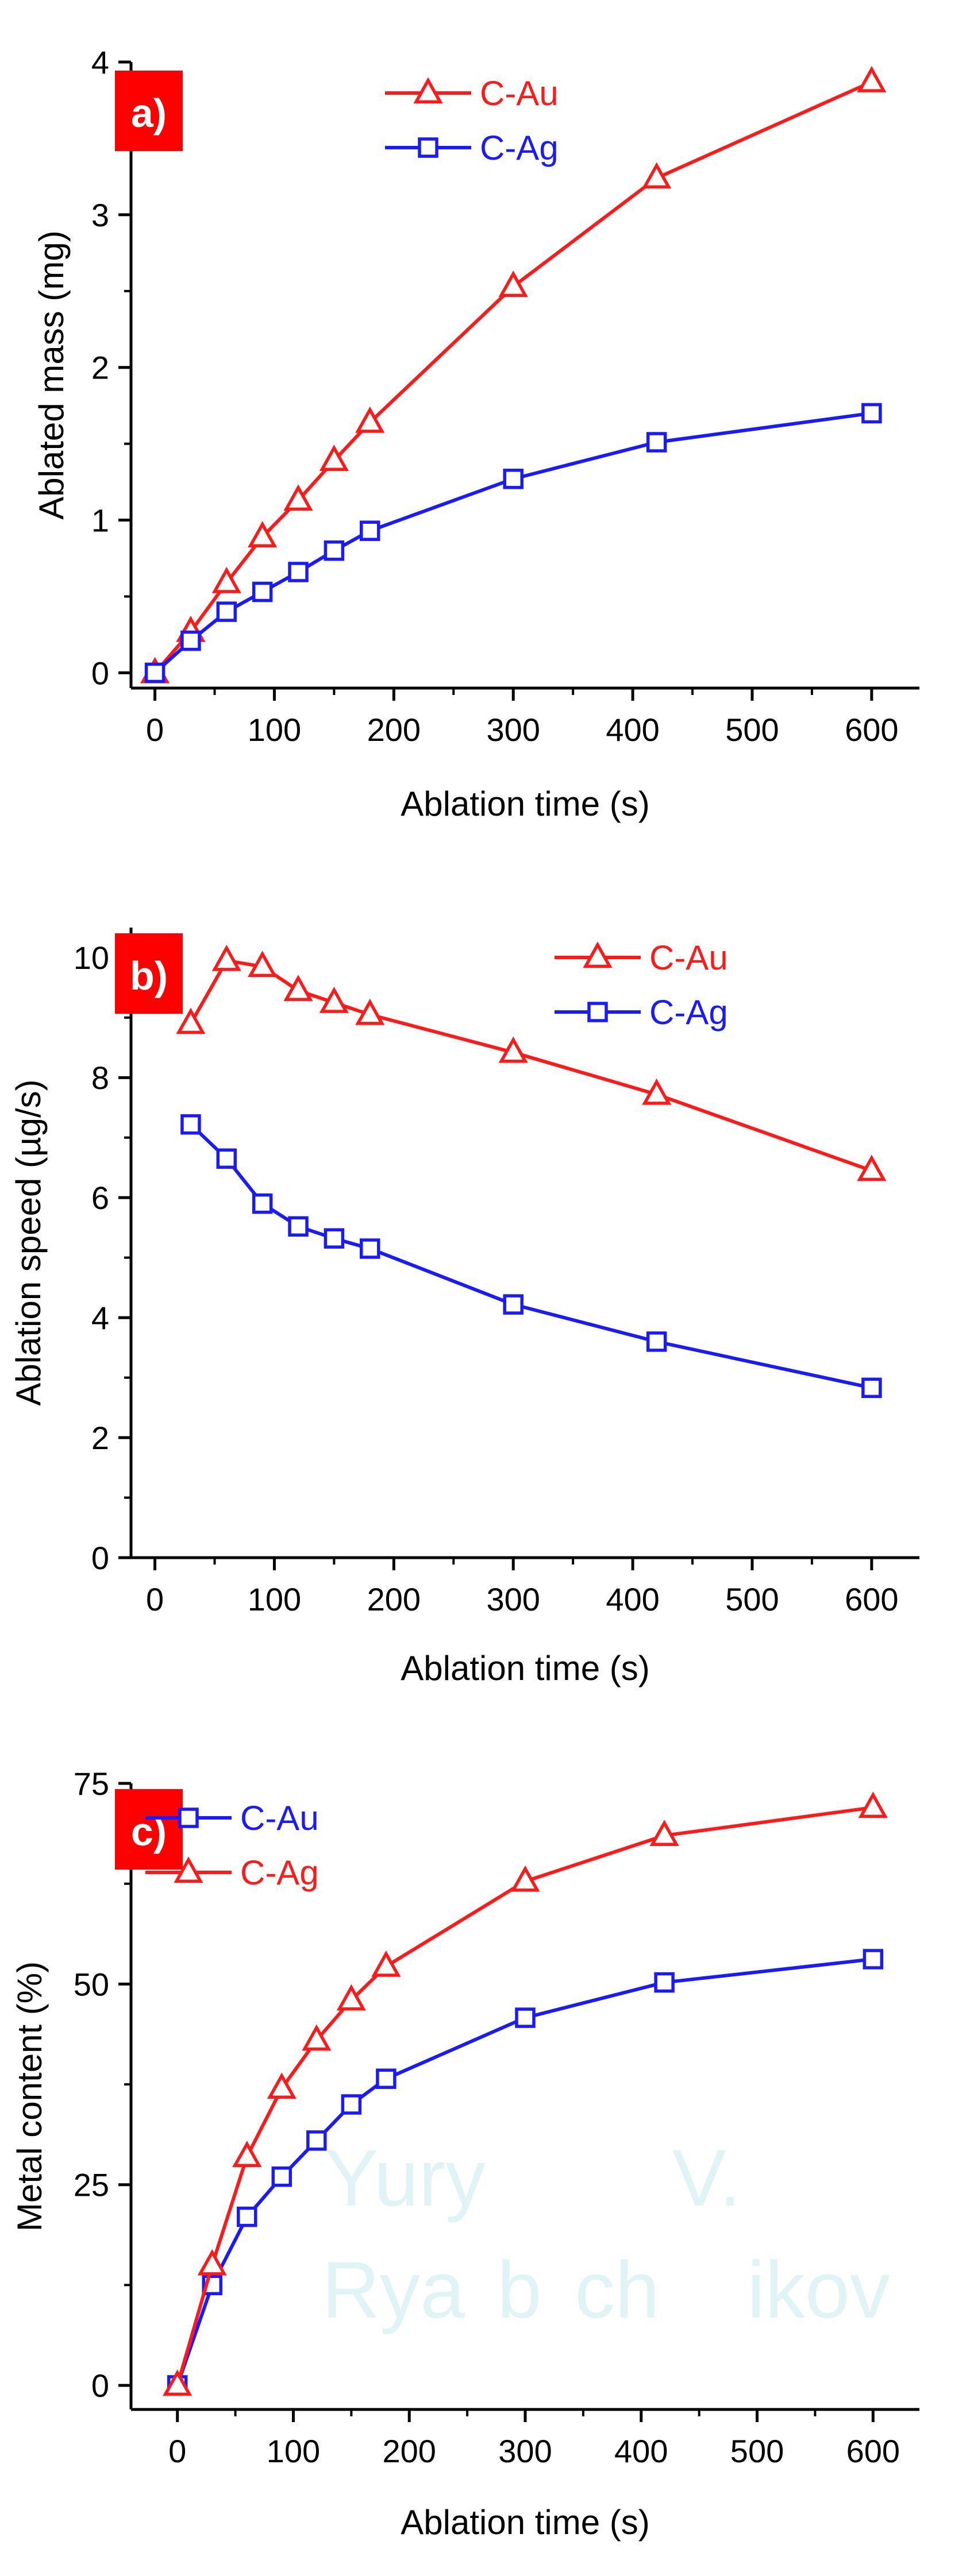 This screenshot has height=2576, width=970. Describe the element at coordinates (100, 521) in the screenshot. I see `y-tick-label: 1` at that location.